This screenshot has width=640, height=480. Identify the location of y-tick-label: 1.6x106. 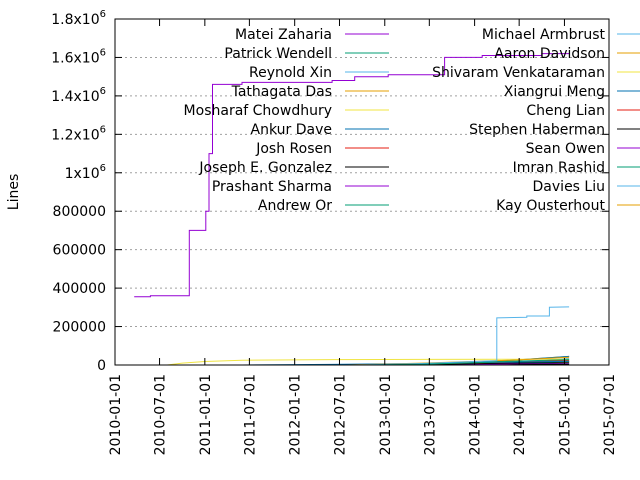
(78, 56).